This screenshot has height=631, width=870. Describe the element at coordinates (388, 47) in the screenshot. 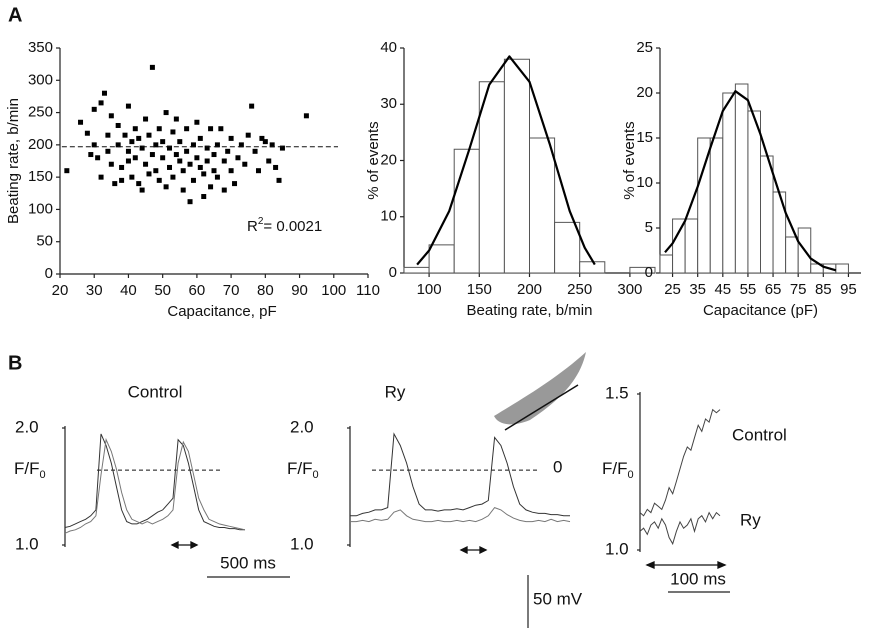

I see `y-tick-label: 40` at that location.